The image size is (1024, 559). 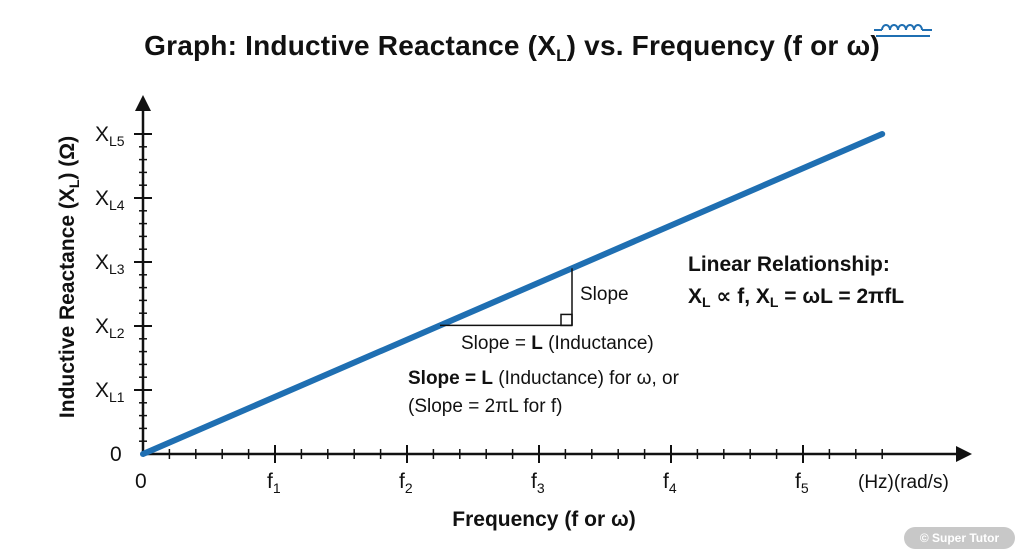 What do you see at coordinates (143, 103) in the screenshot?
I see `y-axis-arrow-icon` at bounding box center [143, 103].